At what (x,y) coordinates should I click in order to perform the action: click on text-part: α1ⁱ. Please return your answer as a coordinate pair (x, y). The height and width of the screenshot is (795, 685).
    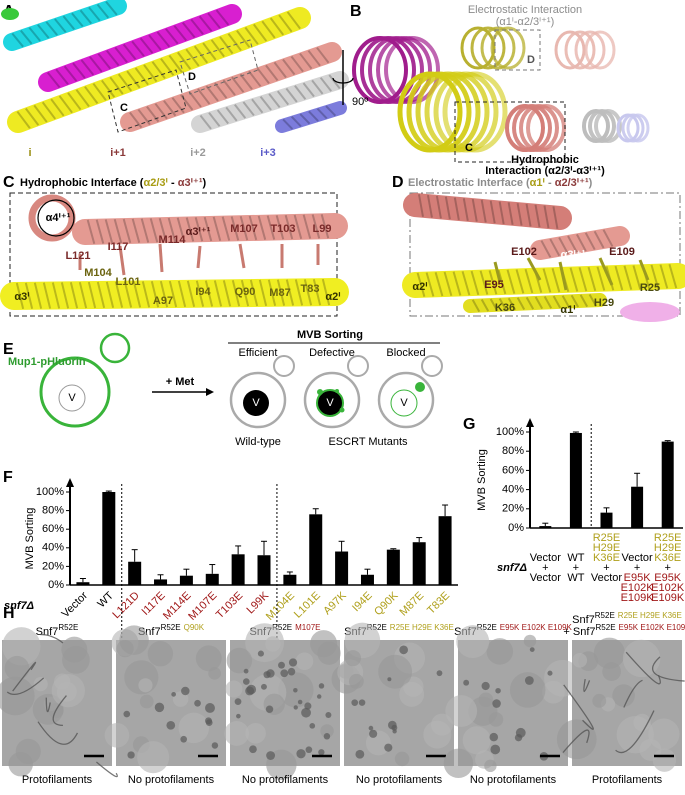
    Looking at the image, I should click on (537, 183).